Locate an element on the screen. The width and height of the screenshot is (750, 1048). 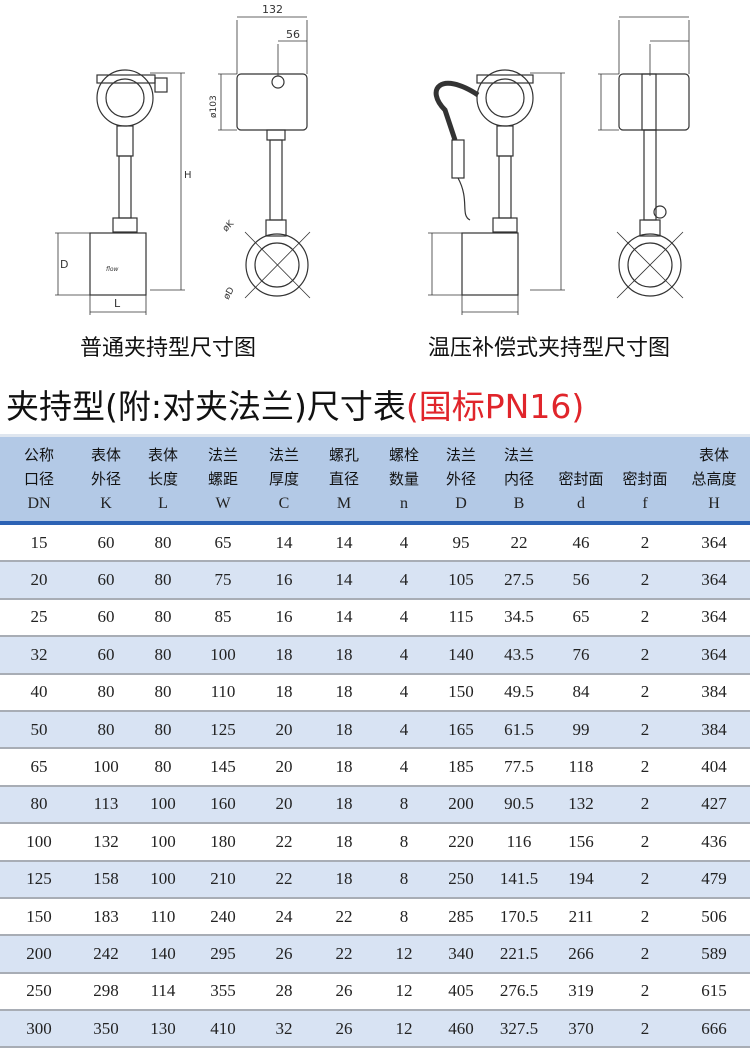
table-cell: 49.5 is located at coordinates (519, 692).